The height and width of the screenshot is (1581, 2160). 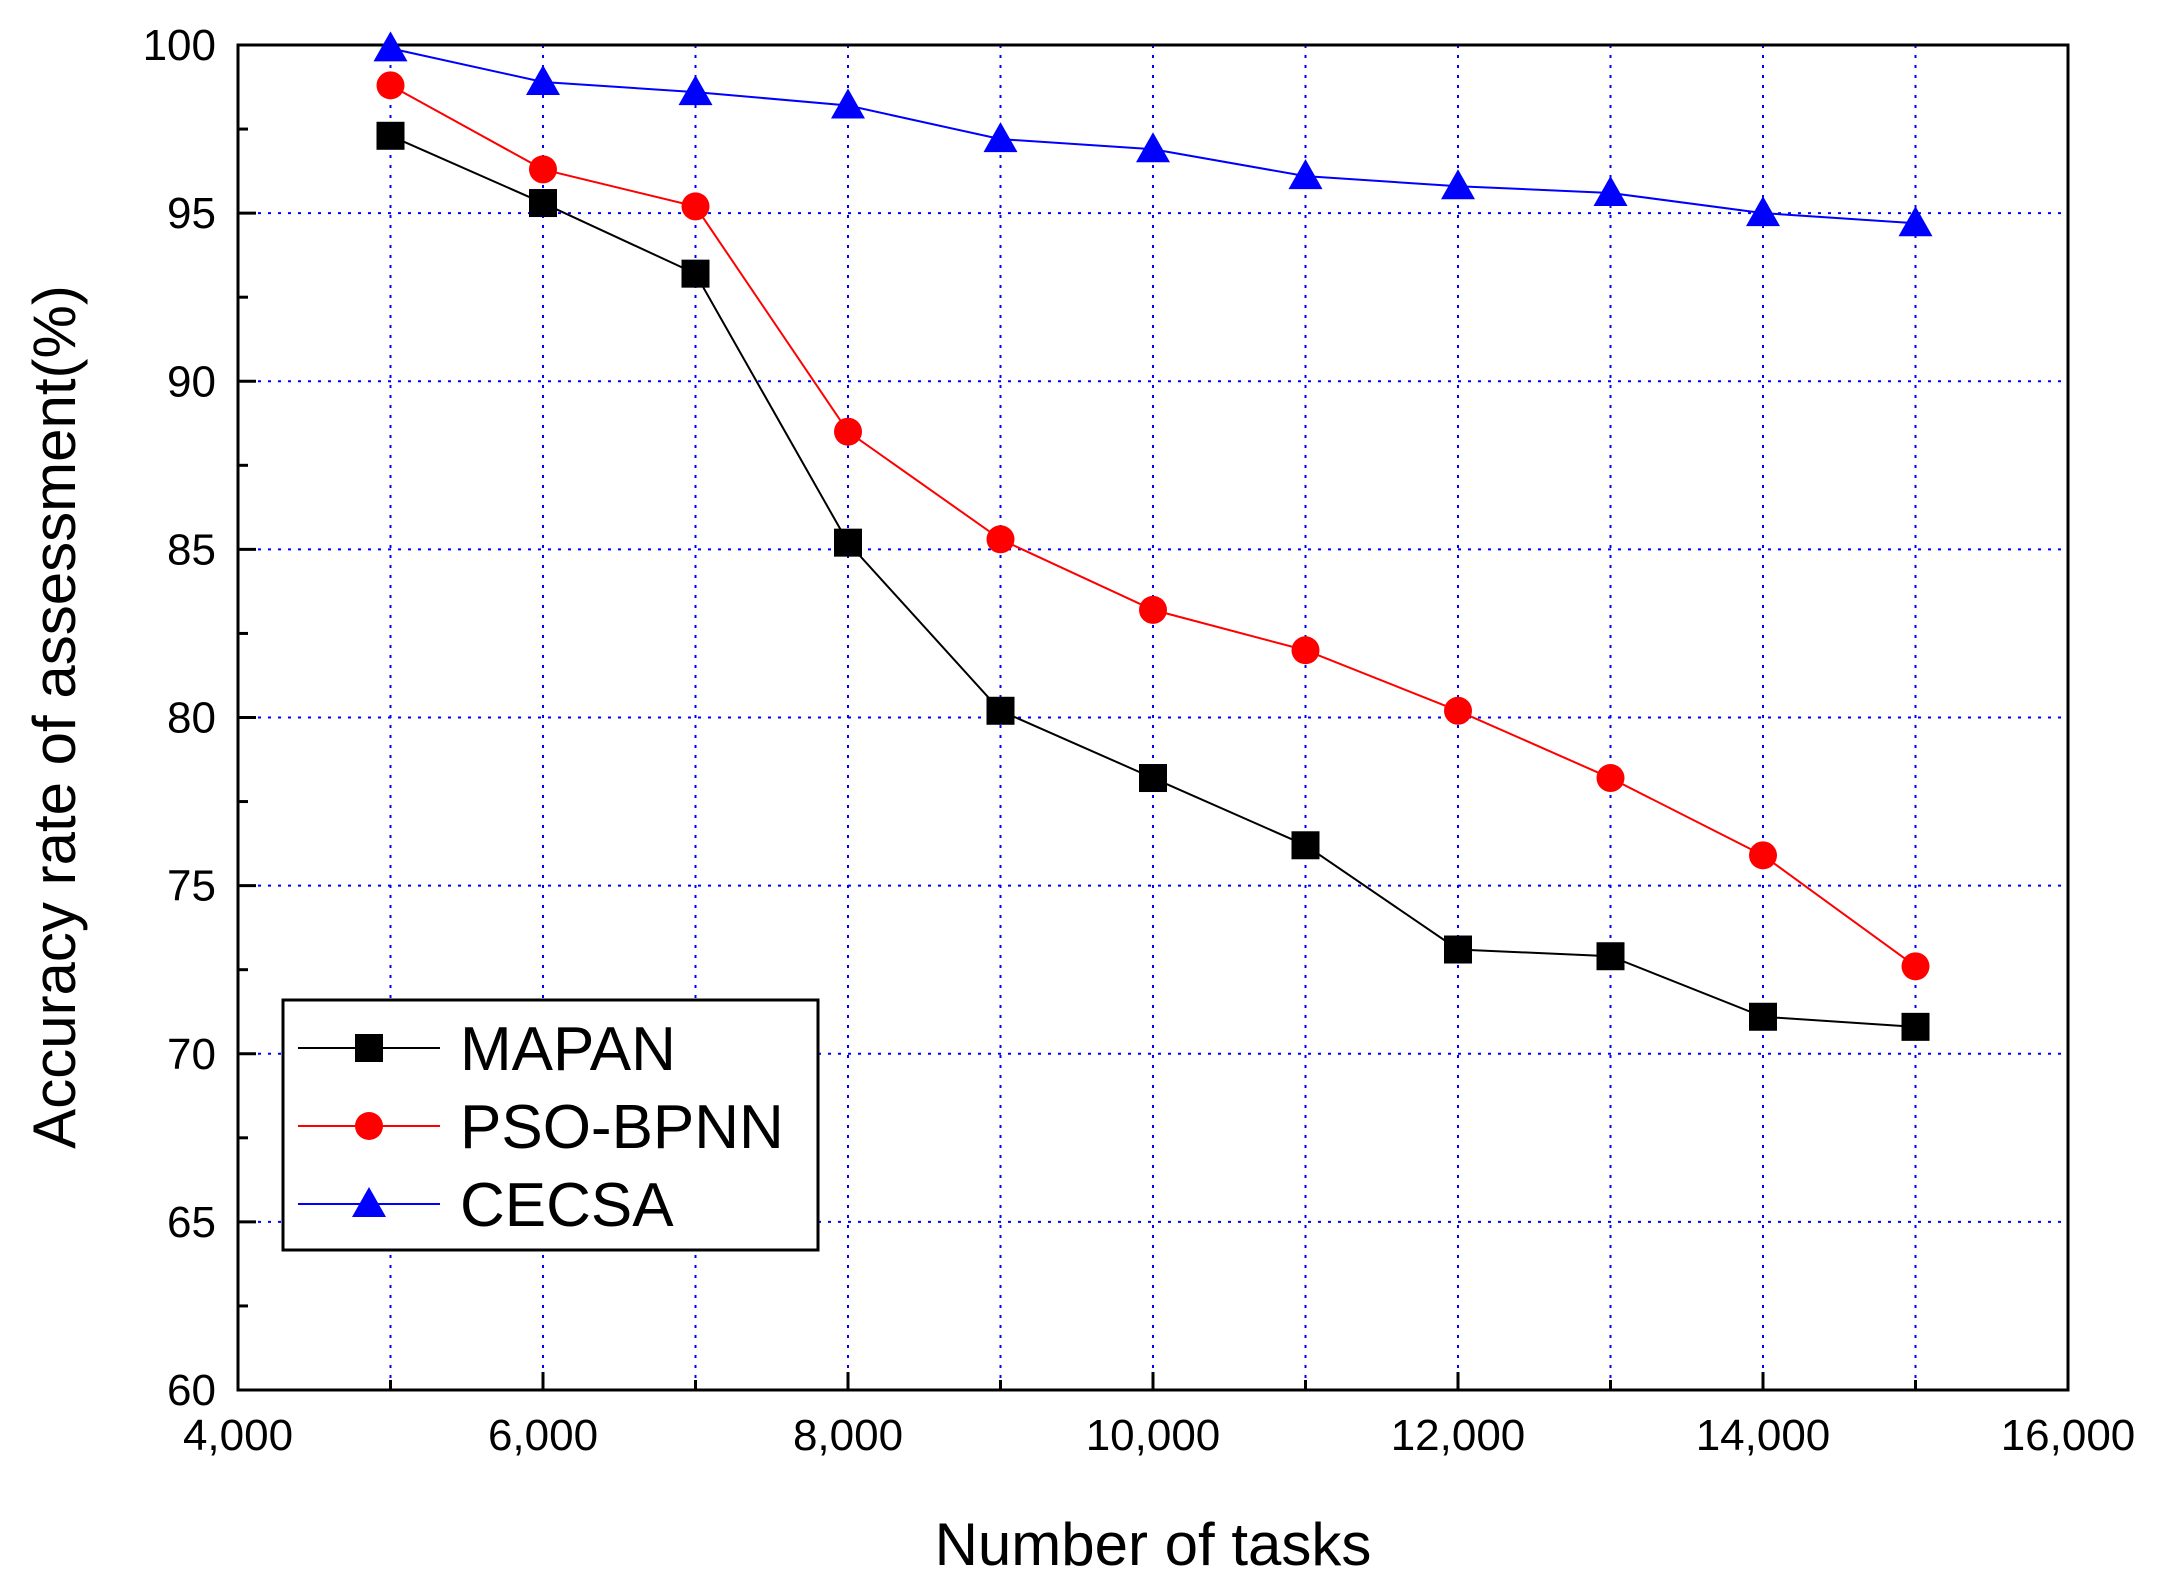 I want to click on legend-label: PSO-BPNN, so click(x=622, y=1127).